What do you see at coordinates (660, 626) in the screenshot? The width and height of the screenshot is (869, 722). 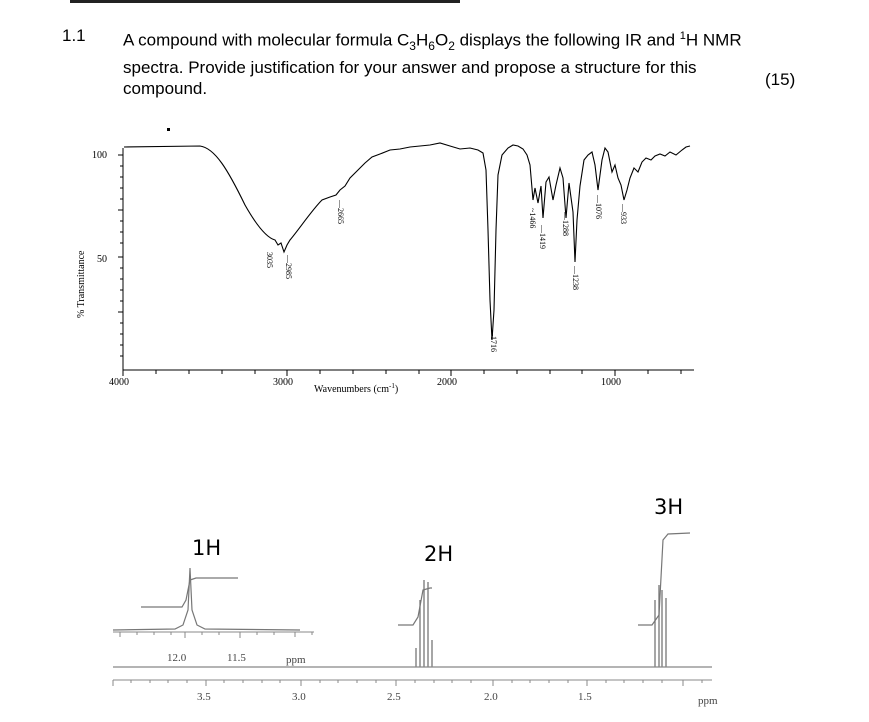 I see `triplet-3h` at bounding box center [660, 626].